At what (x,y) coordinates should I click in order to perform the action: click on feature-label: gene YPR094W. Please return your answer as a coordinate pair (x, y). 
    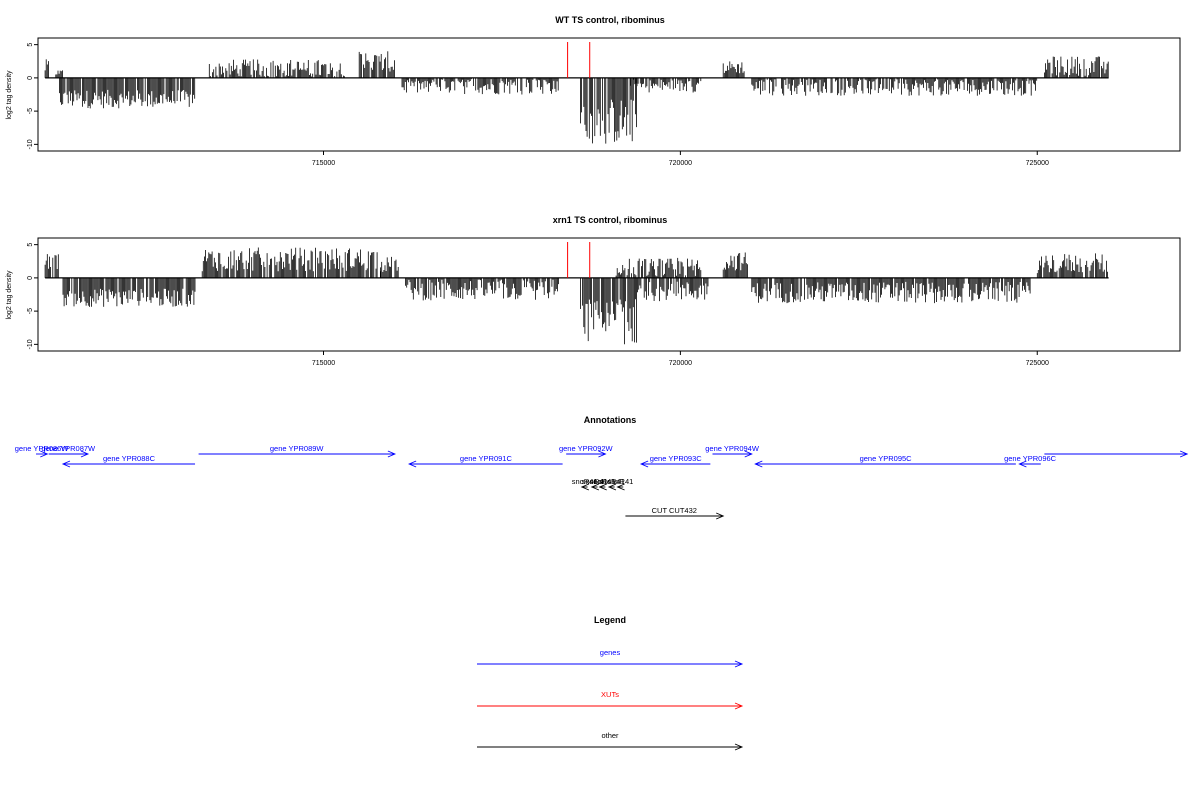
    Looking at the image, I should click on (732, 448).